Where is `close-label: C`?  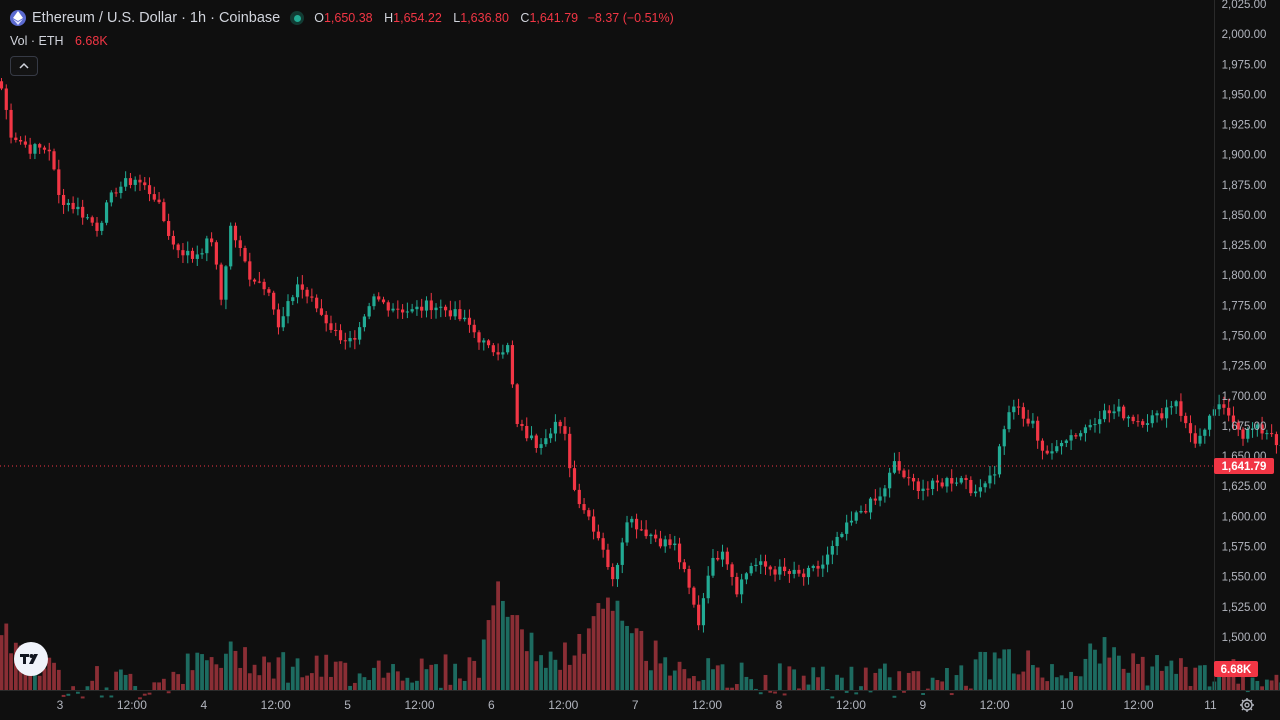 close-label: C is located at coordinates (525, 18).